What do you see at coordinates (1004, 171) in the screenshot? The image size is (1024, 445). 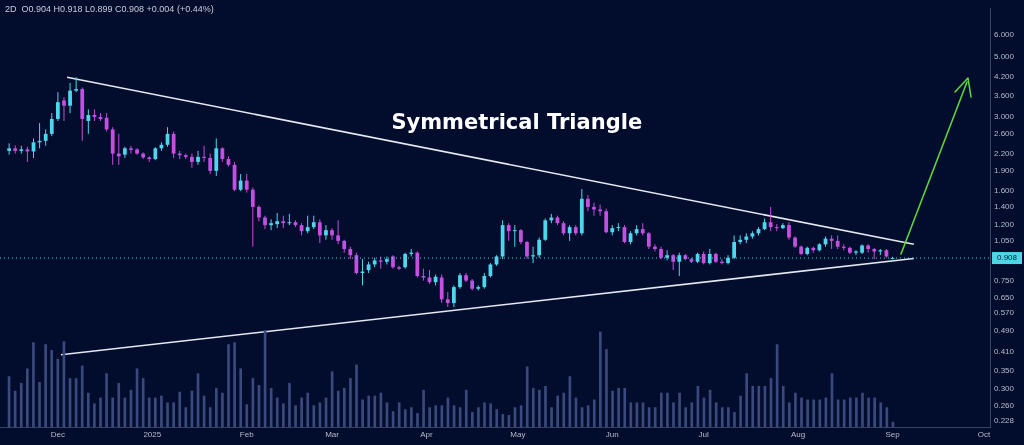 I see `y-tick-label: 1.900` at bounding box center [1004, 171].